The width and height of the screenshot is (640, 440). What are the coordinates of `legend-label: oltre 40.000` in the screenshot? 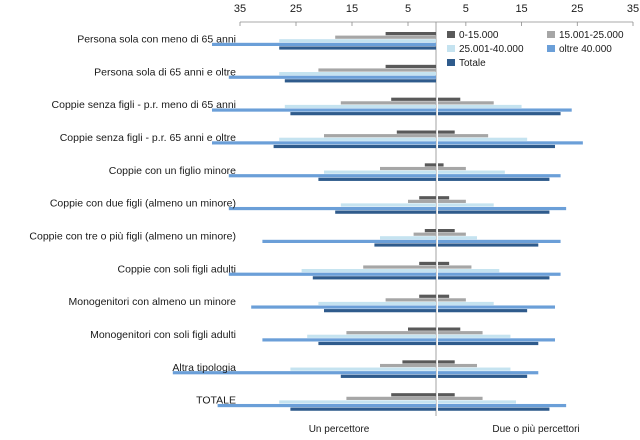 It's located at (585, 49).